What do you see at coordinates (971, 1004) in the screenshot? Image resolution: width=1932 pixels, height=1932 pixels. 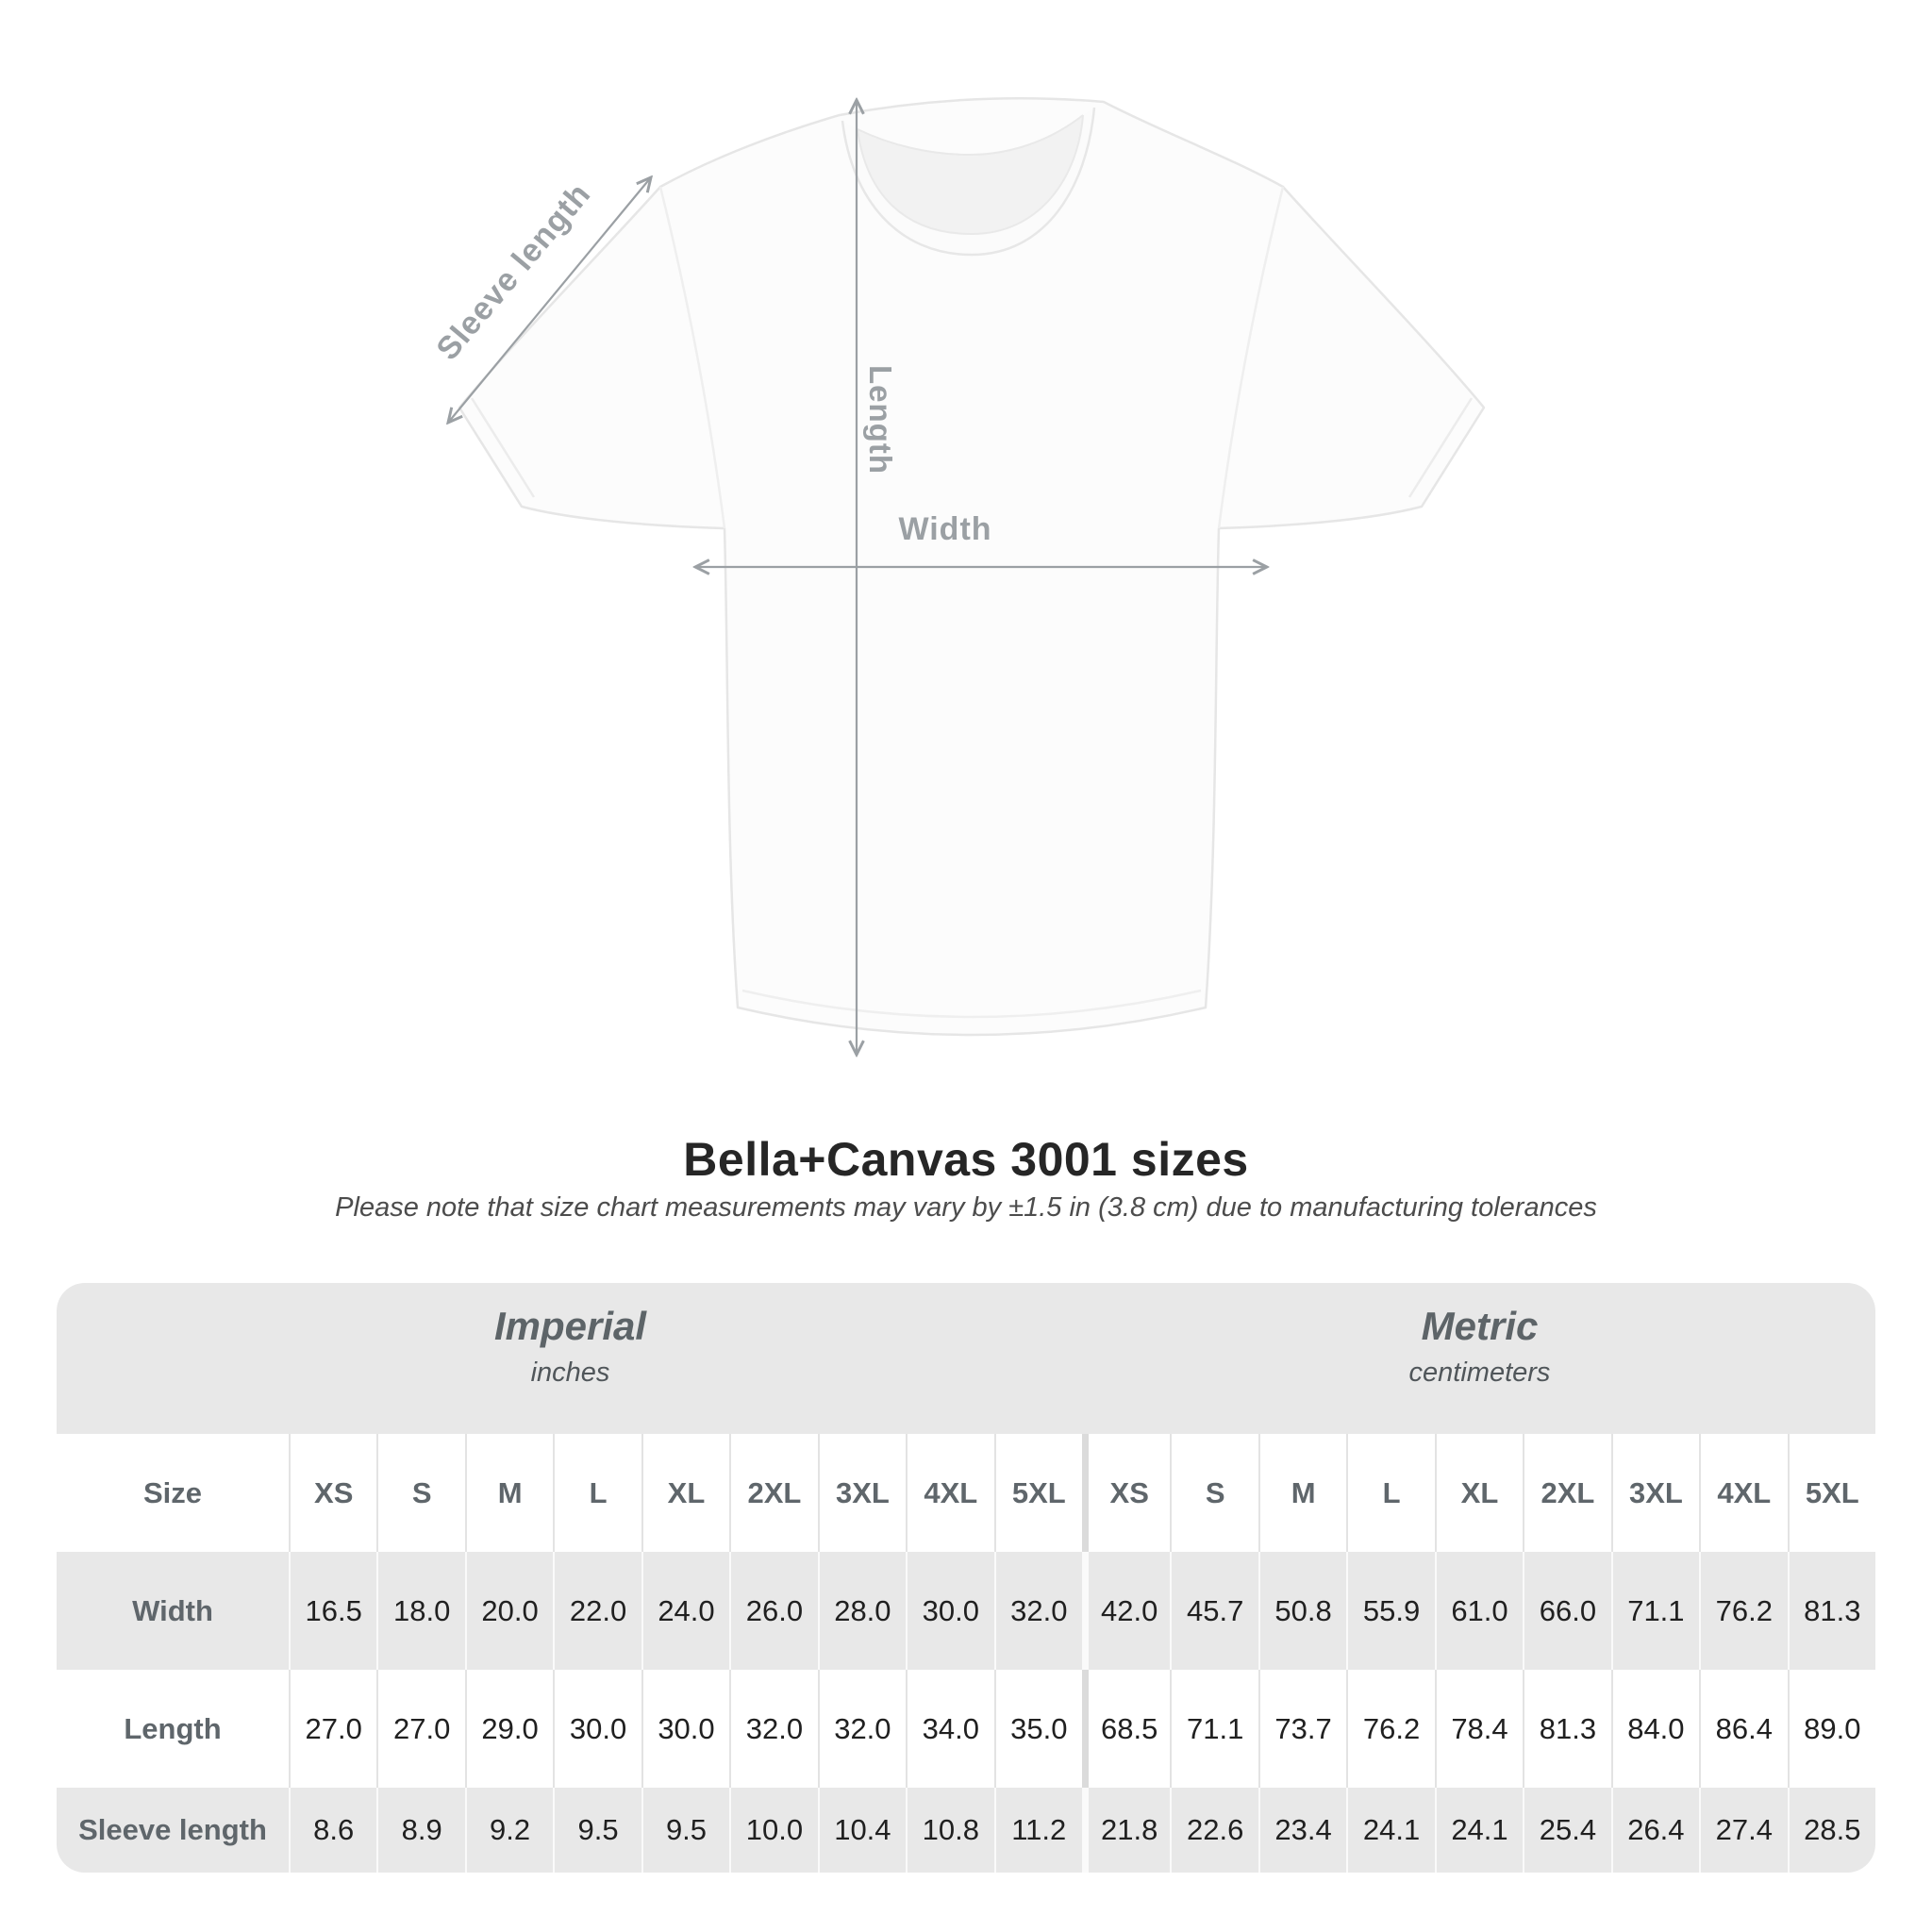 I see `hem-seam` at bounding box center [971, 1004].